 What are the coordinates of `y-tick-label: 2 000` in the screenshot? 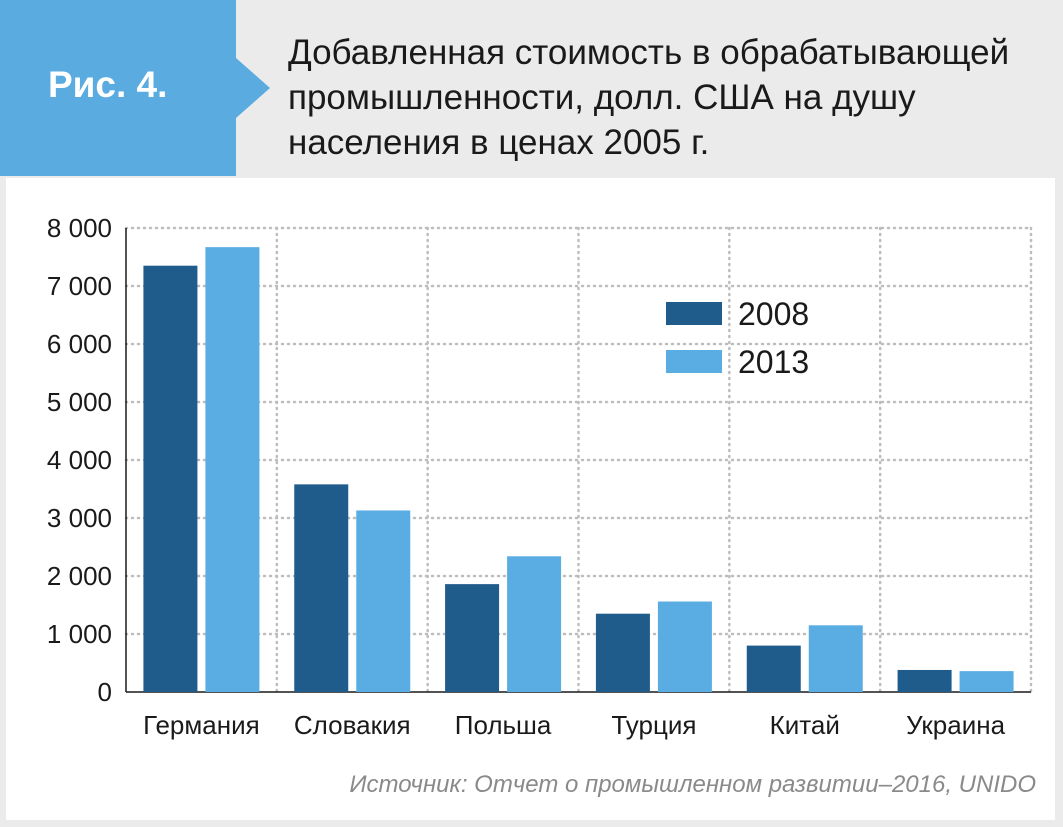 It's located at (79, 576).